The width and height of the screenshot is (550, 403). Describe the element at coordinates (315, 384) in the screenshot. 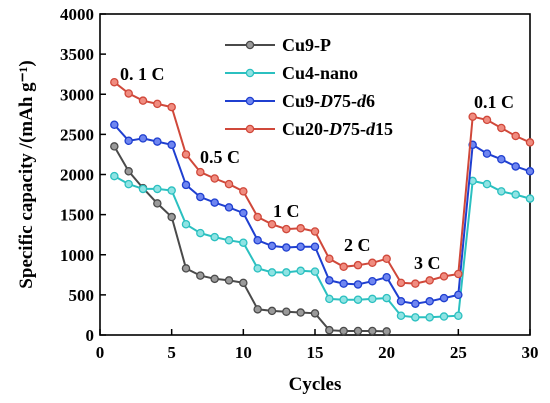

I see `x-axis-title: Cycles` at that location.